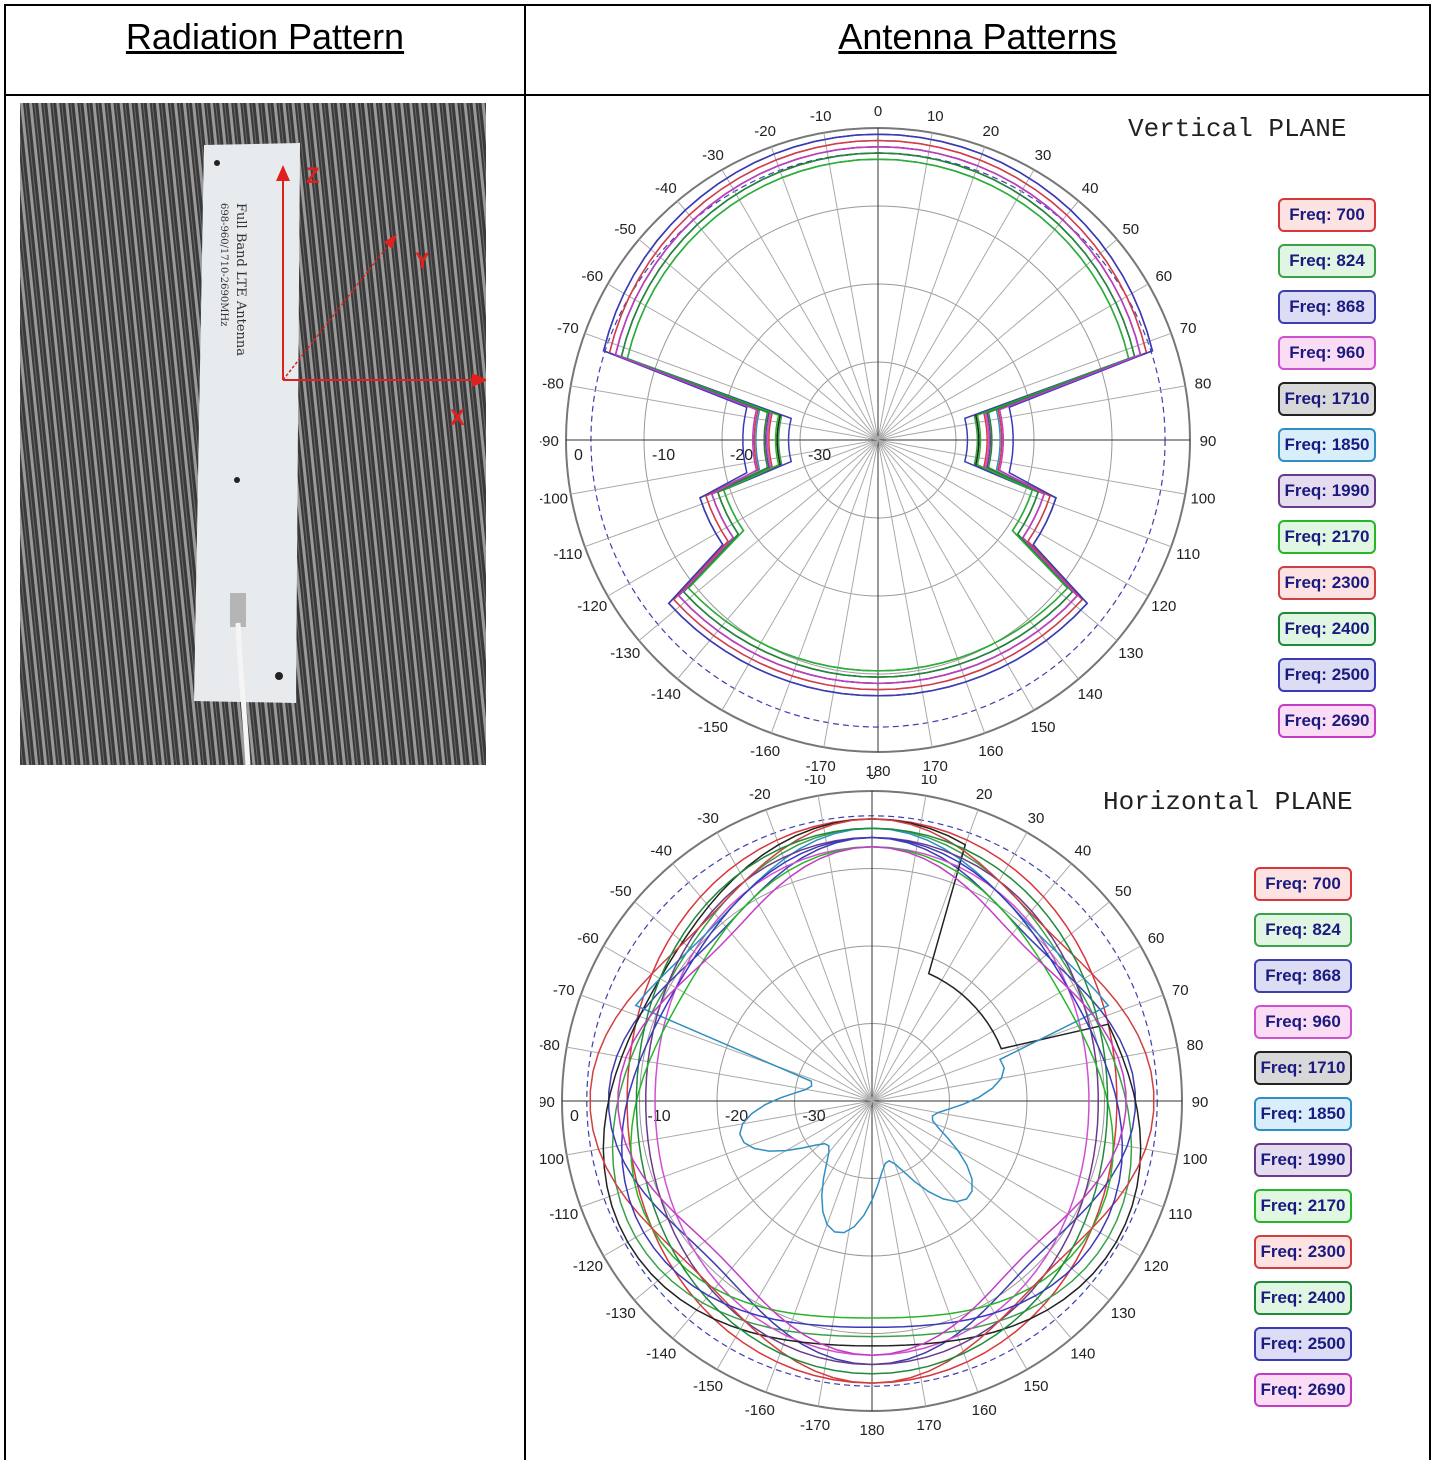 The image size is (1435, 1460). I want to click on angle-tick-label: 120, so click(1156, 1266).